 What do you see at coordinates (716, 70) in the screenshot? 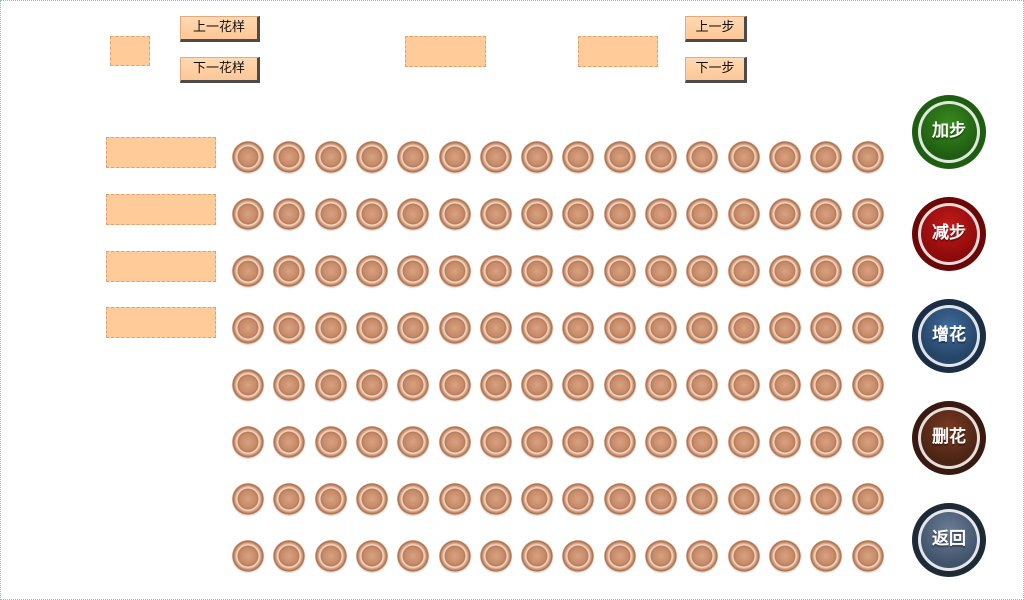
I see `next-step-button: 下一步` at bounding box center [716, 70].